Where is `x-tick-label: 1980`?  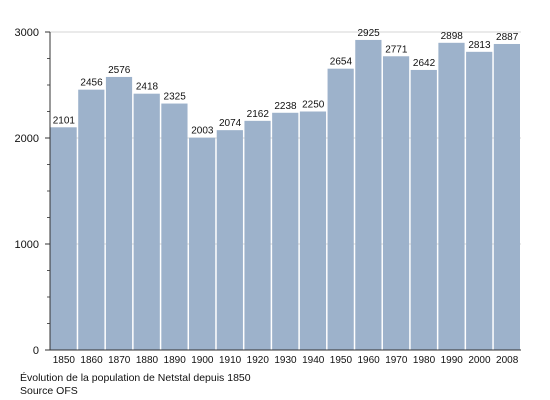
x-tick-label: 1980 is located at coordinates (424, 360).